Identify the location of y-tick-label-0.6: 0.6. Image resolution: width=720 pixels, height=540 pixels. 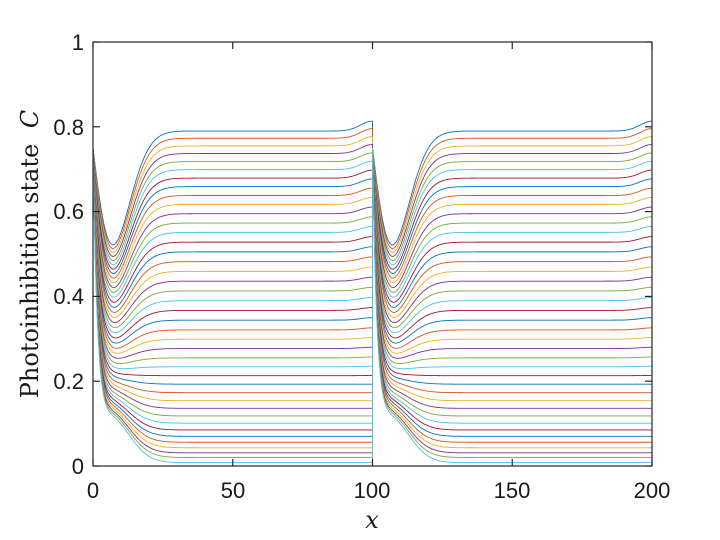
(68, 211).